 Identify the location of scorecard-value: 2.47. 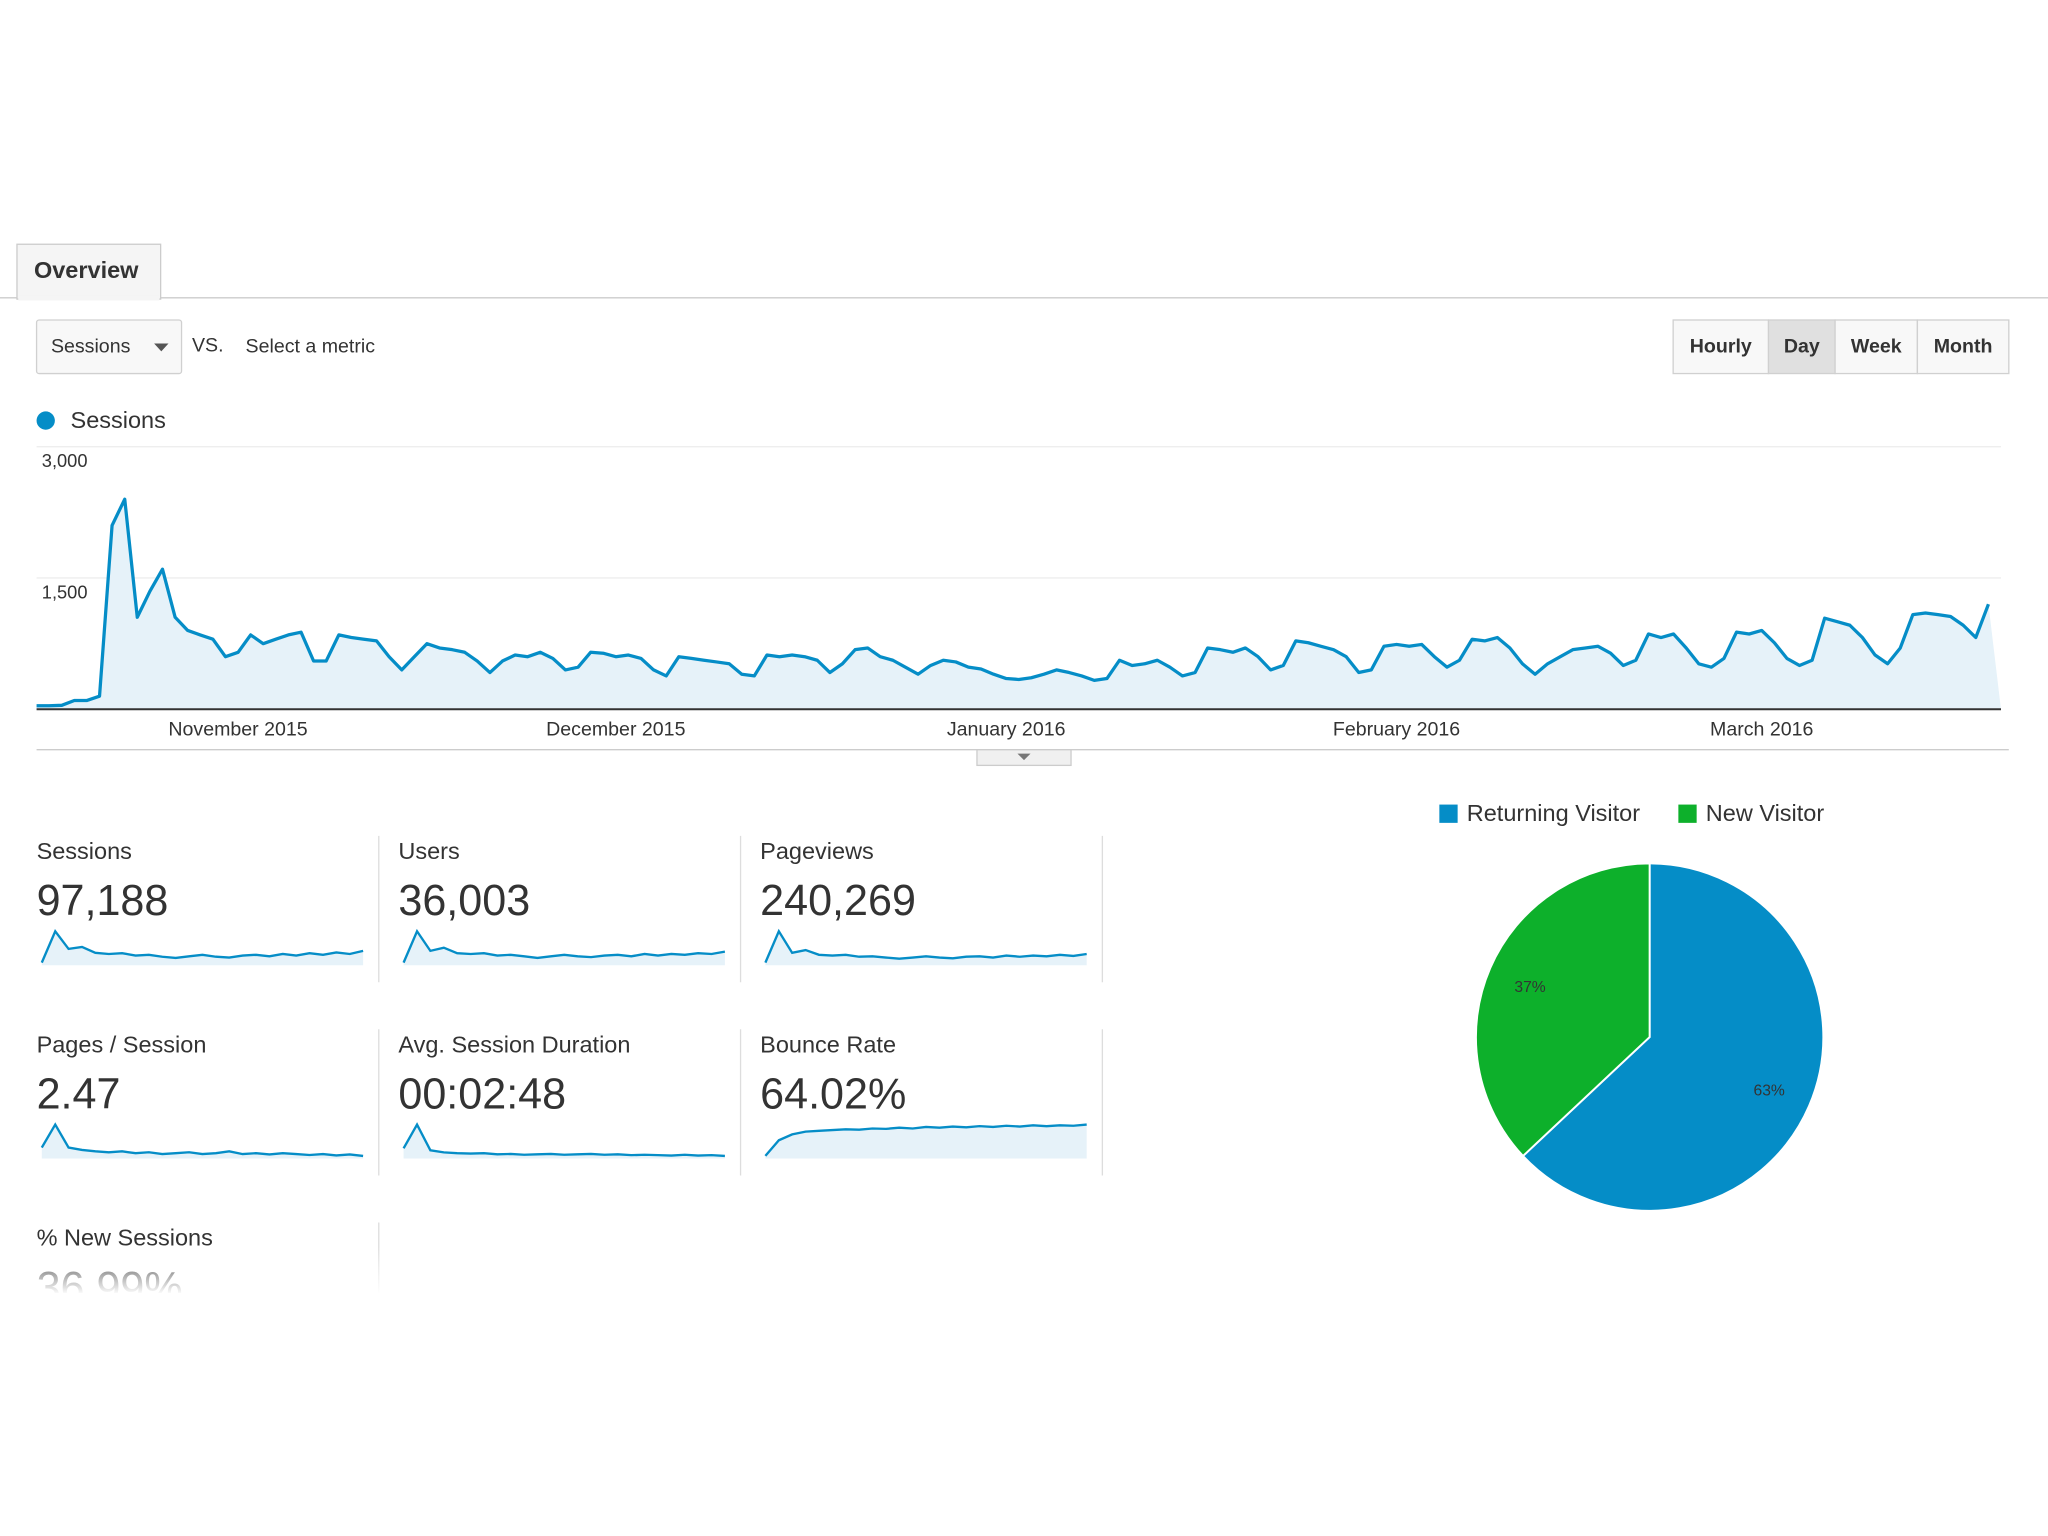
(79, 1095).